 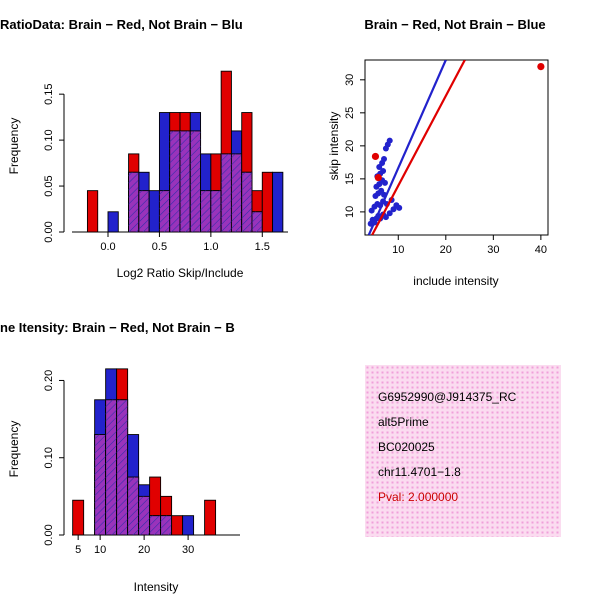 What do you see at coordinates (49, 185) in the screenshot?
I see `svg-text: 0.05` at bounding box center [49, 185].